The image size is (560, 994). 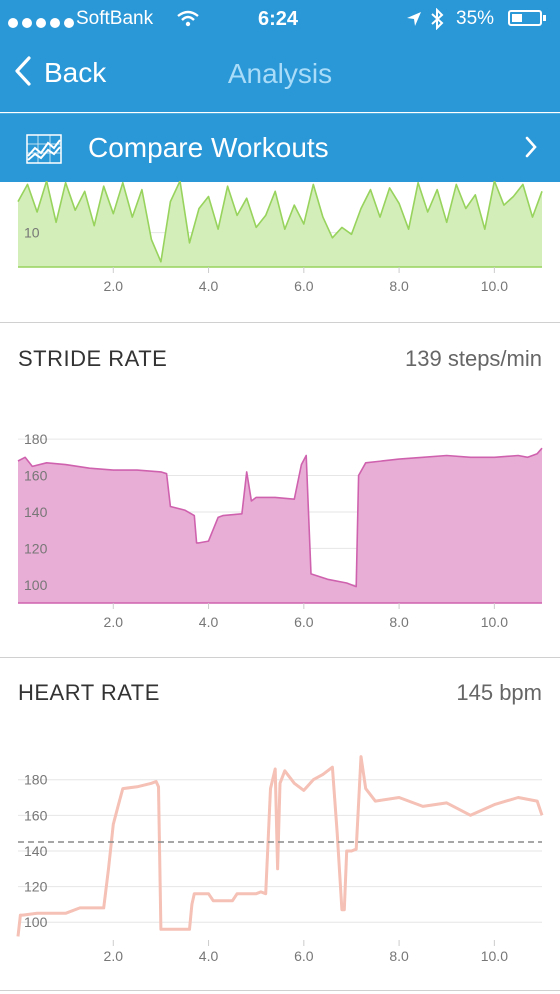 I want to click on heart-rate-title: HEART RATE, so click(x=89, y=692).